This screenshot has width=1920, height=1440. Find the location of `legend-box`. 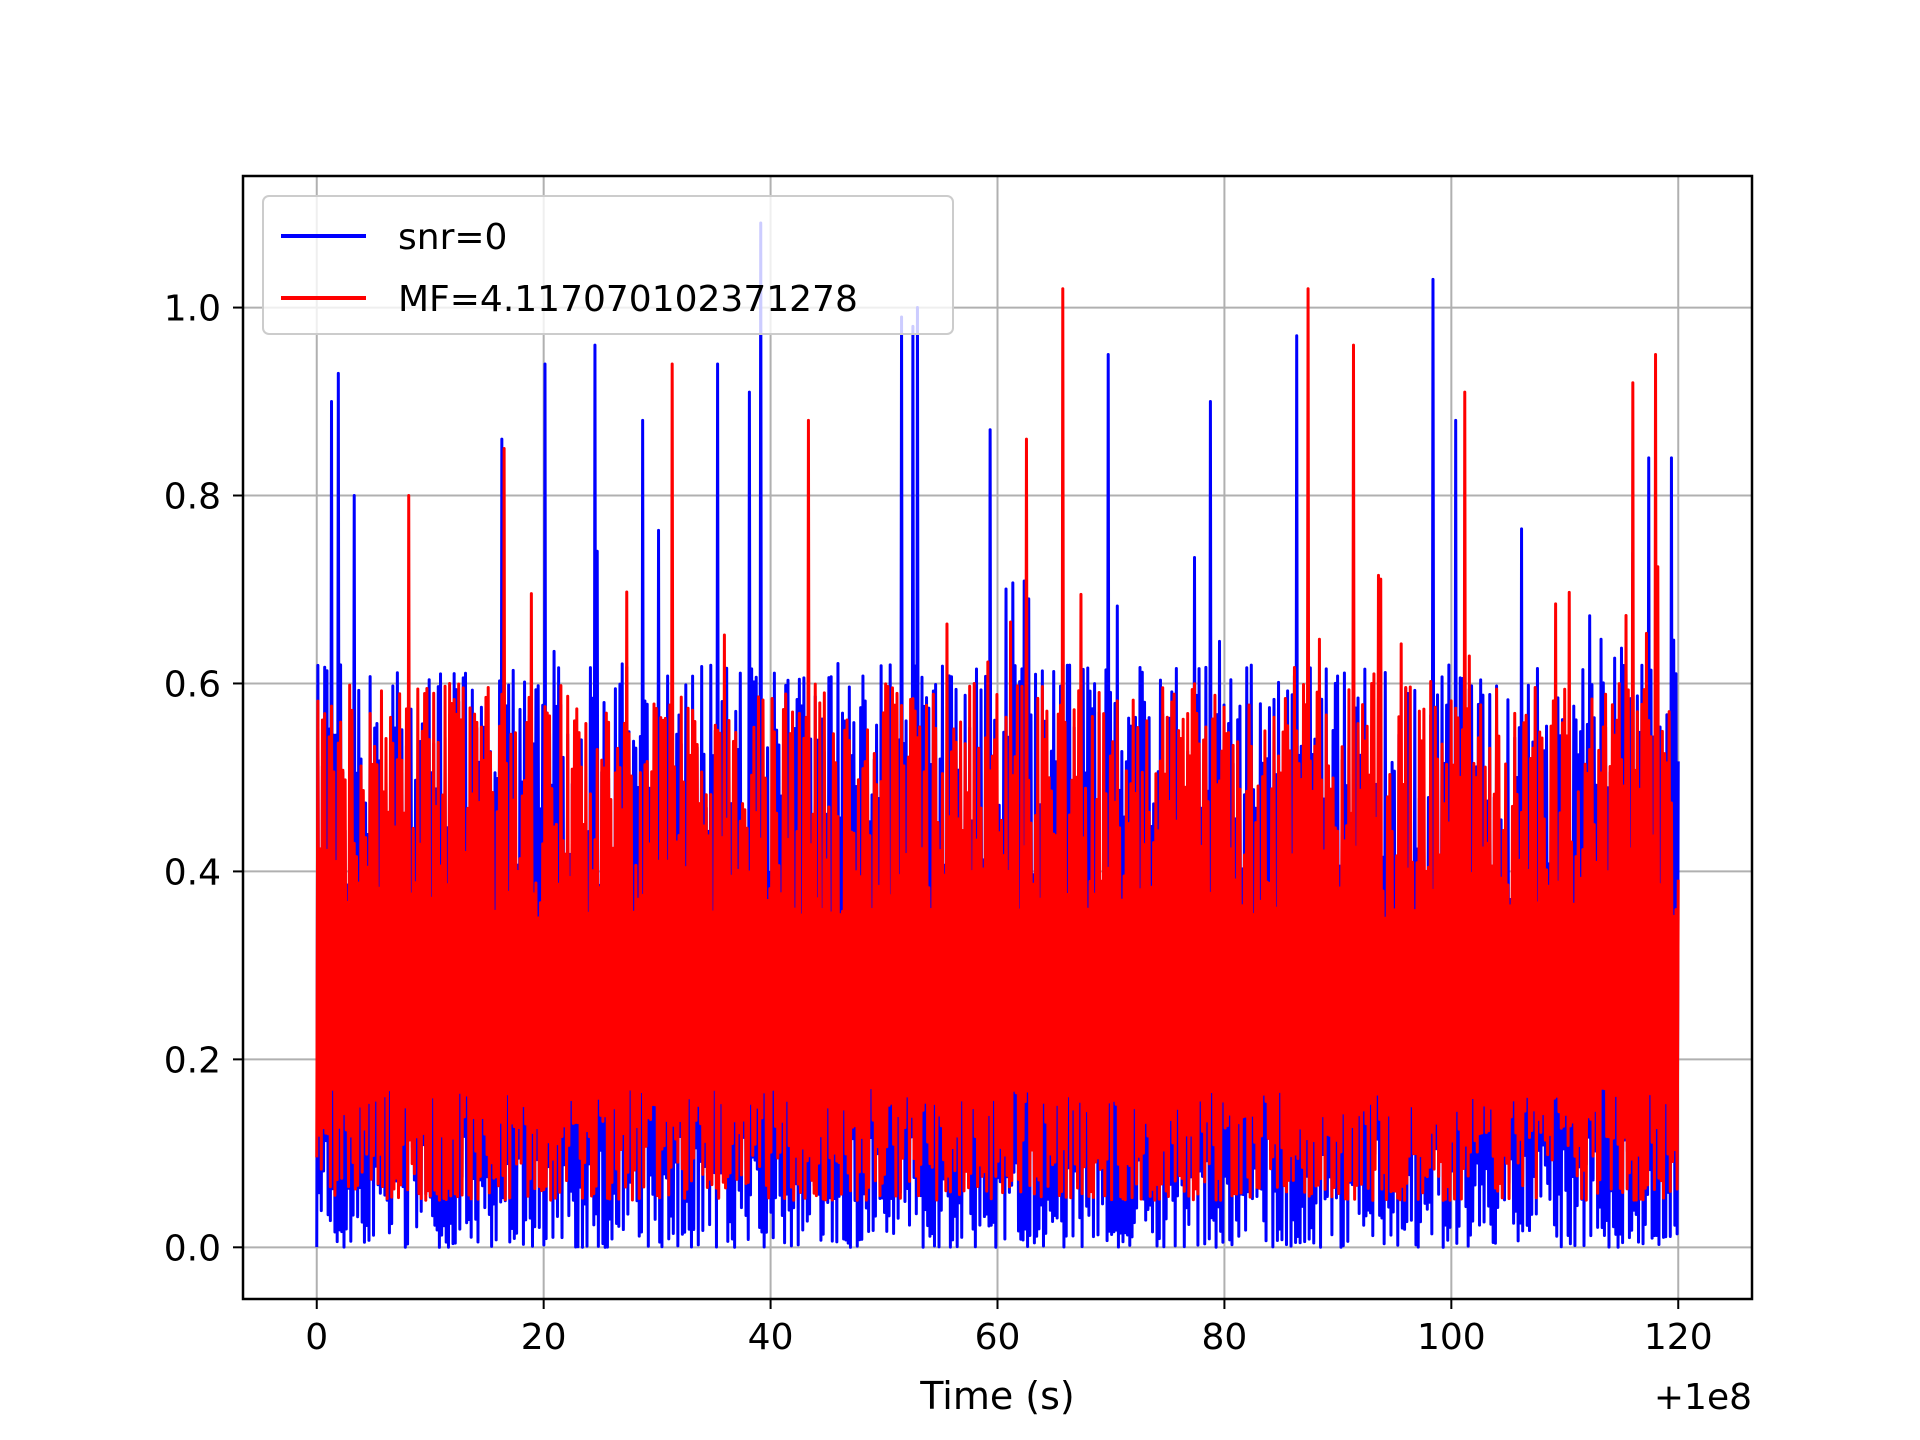

legend-box is located at coordinates (608, 265).